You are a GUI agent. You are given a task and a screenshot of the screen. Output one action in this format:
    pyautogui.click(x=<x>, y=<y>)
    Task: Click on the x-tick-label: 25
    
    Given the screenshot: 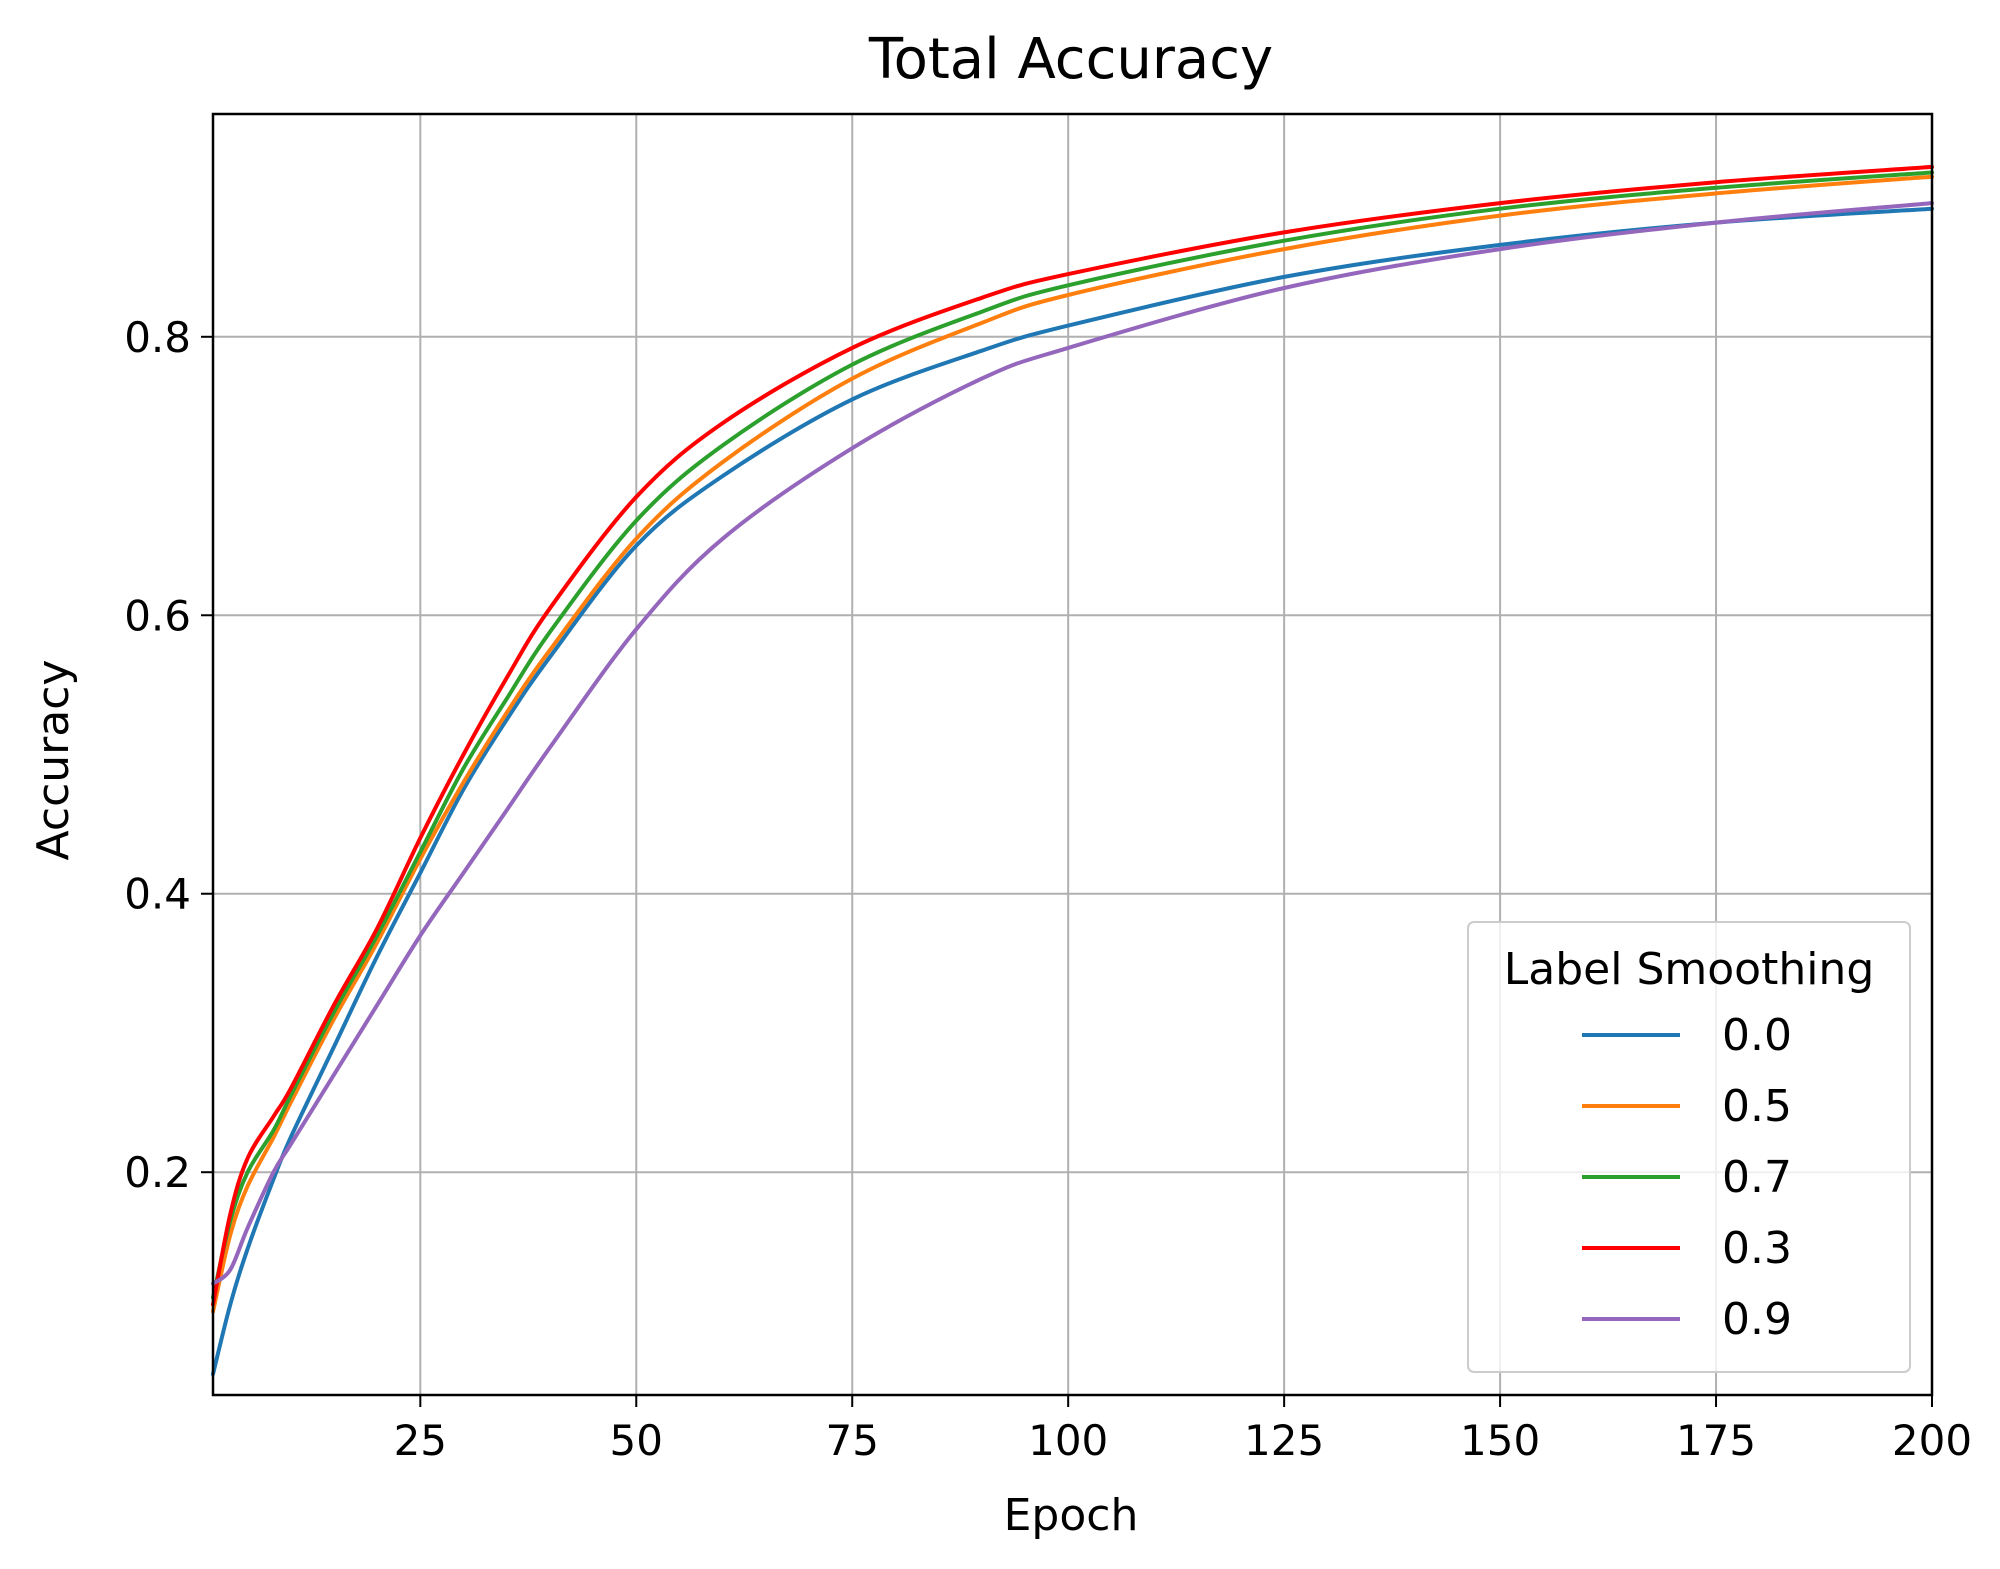 What is the action you would take?
    pyautogui.click(x=420, y=1440)
    